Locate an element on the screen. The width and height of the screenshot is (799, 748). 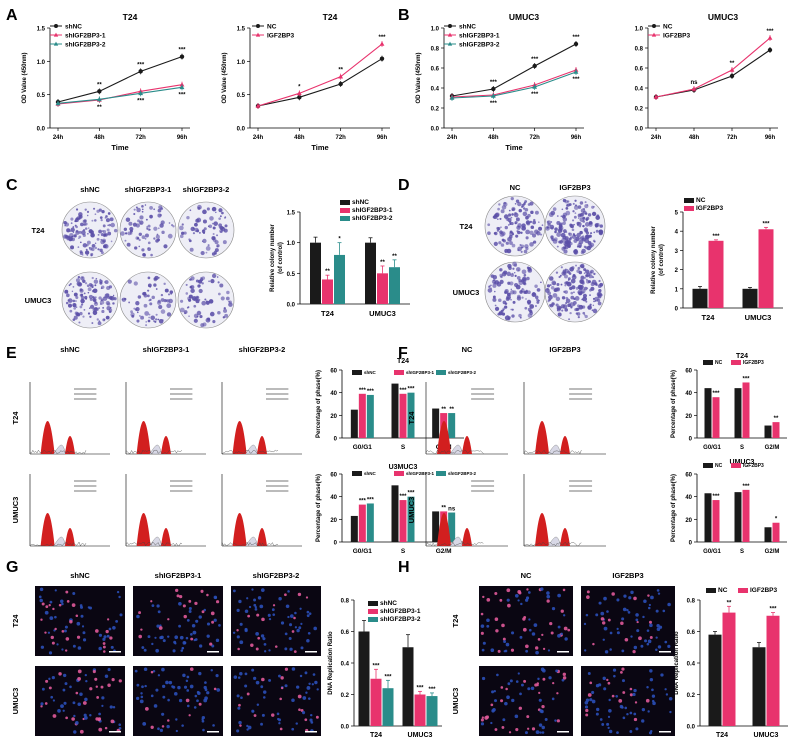
significance-label: * is located at coordinates (299, 87).